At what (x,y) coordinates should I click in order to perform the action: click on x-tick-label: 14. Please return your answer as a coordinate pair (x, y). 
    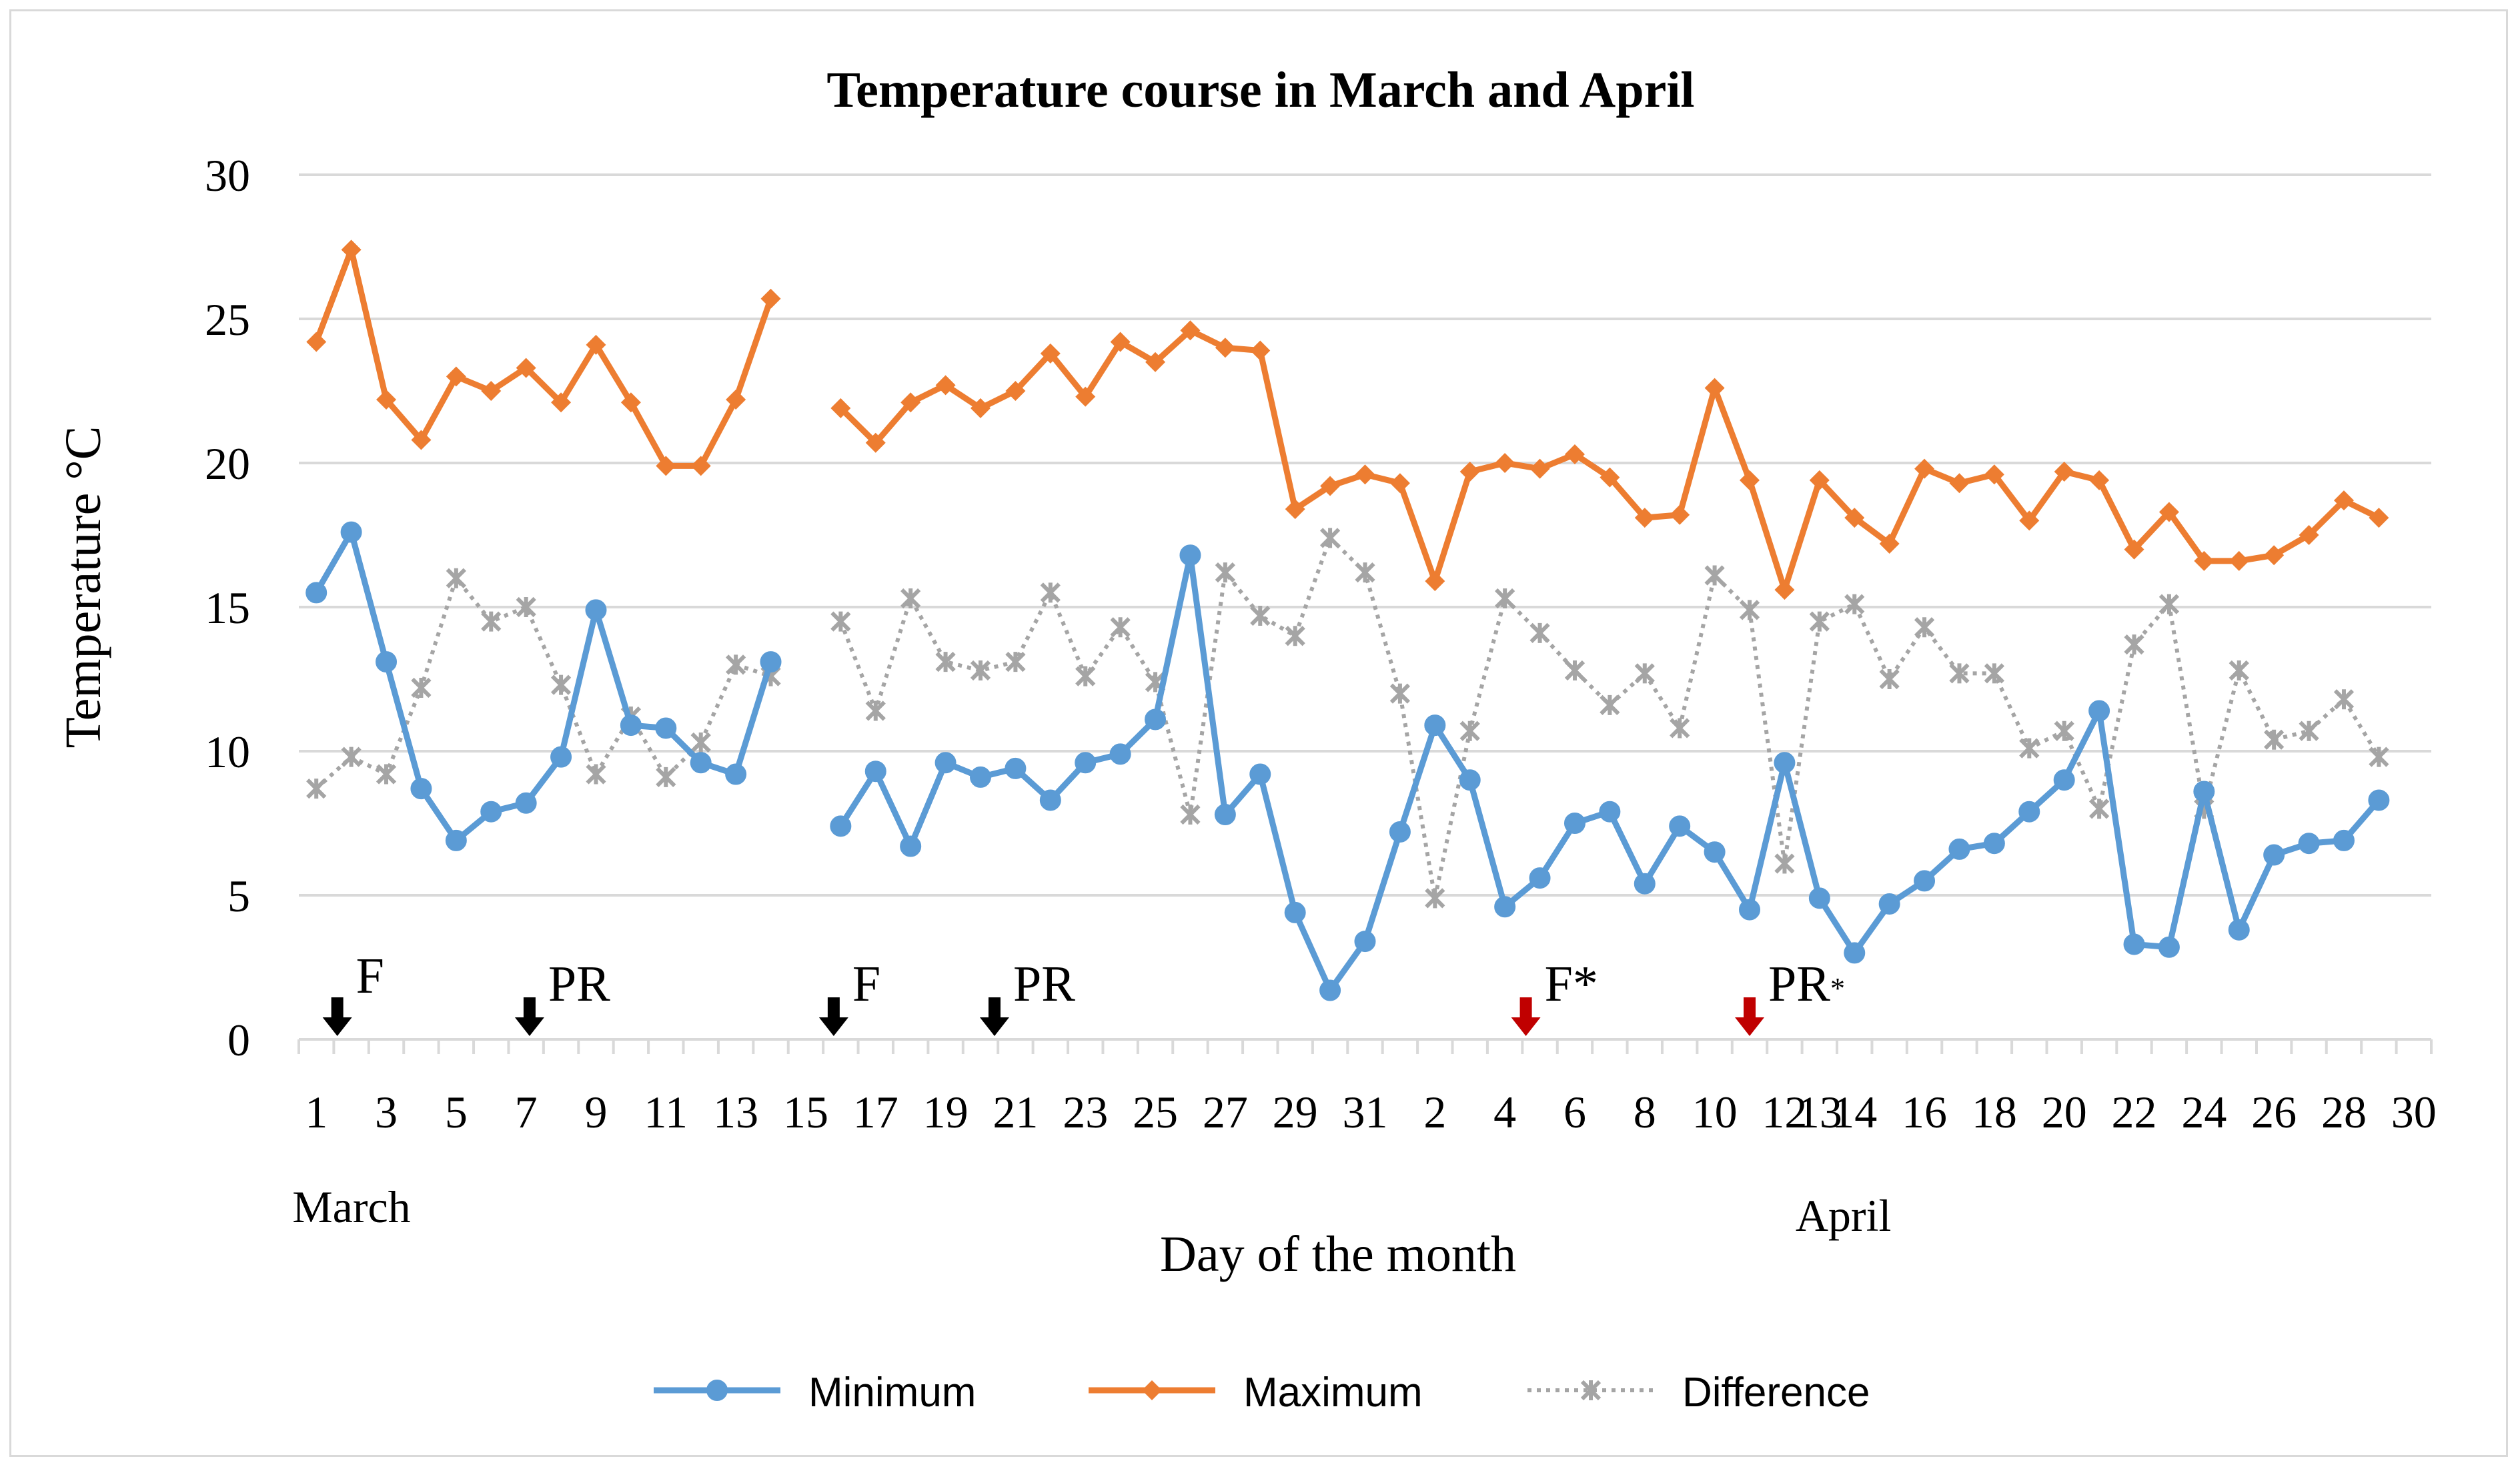
    Looking at the image, I should click on (1854, 1112).